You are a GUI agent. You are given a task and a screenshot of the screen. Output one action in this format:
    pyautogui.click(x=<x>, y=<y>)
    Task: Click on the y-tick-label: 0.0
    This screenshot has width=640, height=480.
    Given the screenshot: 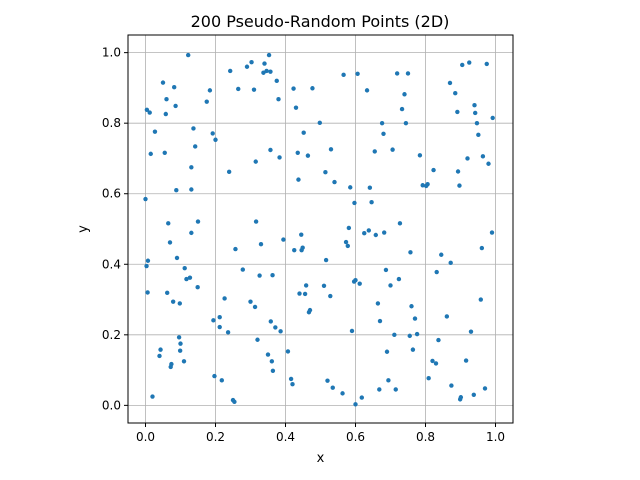 What is the action you would take?
    pyautogui.click(x=111, y=405)
    